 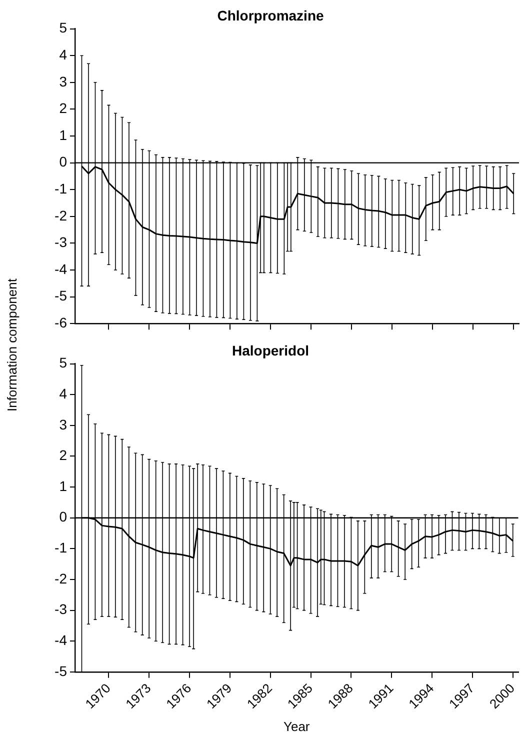 What do you see at coordinates (12, 345) in the screenshot?
I see `y-axis-title: Information component` at bounding box center [12, 345].